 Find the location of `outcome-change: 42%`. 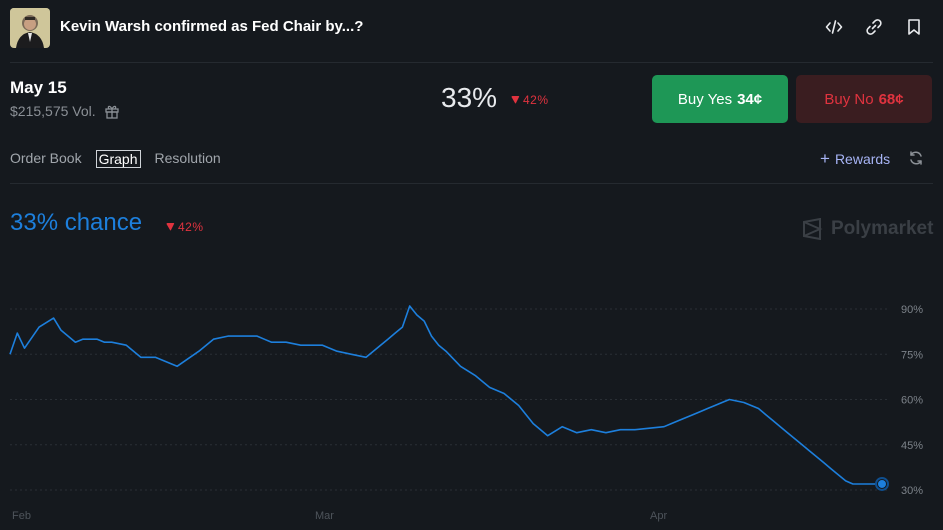

outcome-change: 42% is located at coordinates (530, 100).